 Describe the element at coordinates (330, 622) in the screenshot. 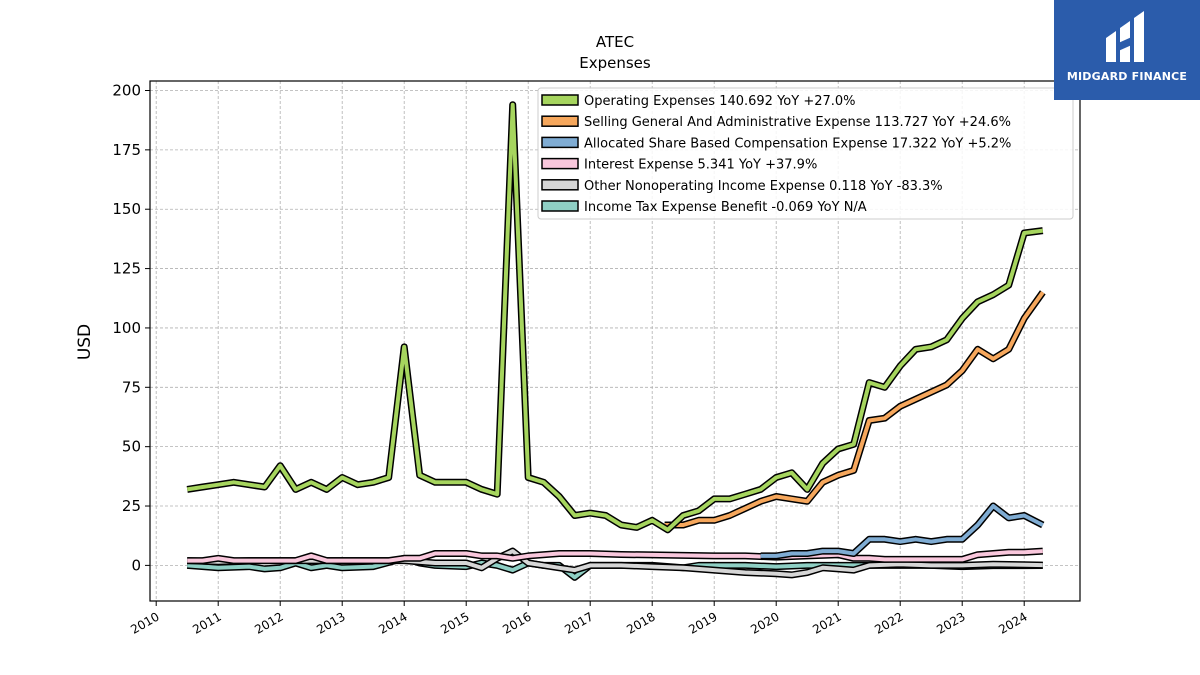

I see `x-tick-label: 2013` at that location.